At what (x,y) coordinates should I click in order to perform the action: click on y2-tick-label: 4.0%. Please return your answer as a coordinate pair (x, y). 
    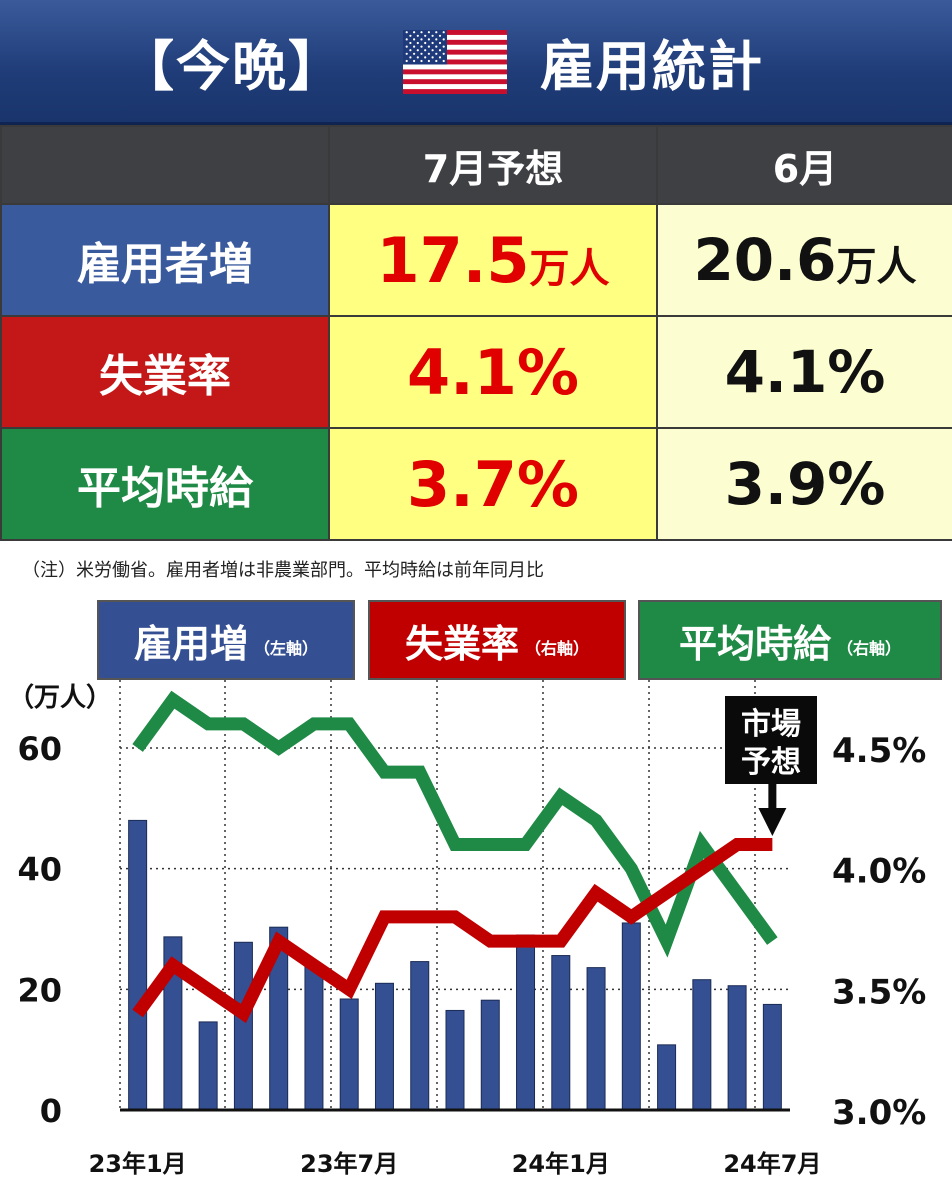
    Looking at the image, I should click on (879, 872).